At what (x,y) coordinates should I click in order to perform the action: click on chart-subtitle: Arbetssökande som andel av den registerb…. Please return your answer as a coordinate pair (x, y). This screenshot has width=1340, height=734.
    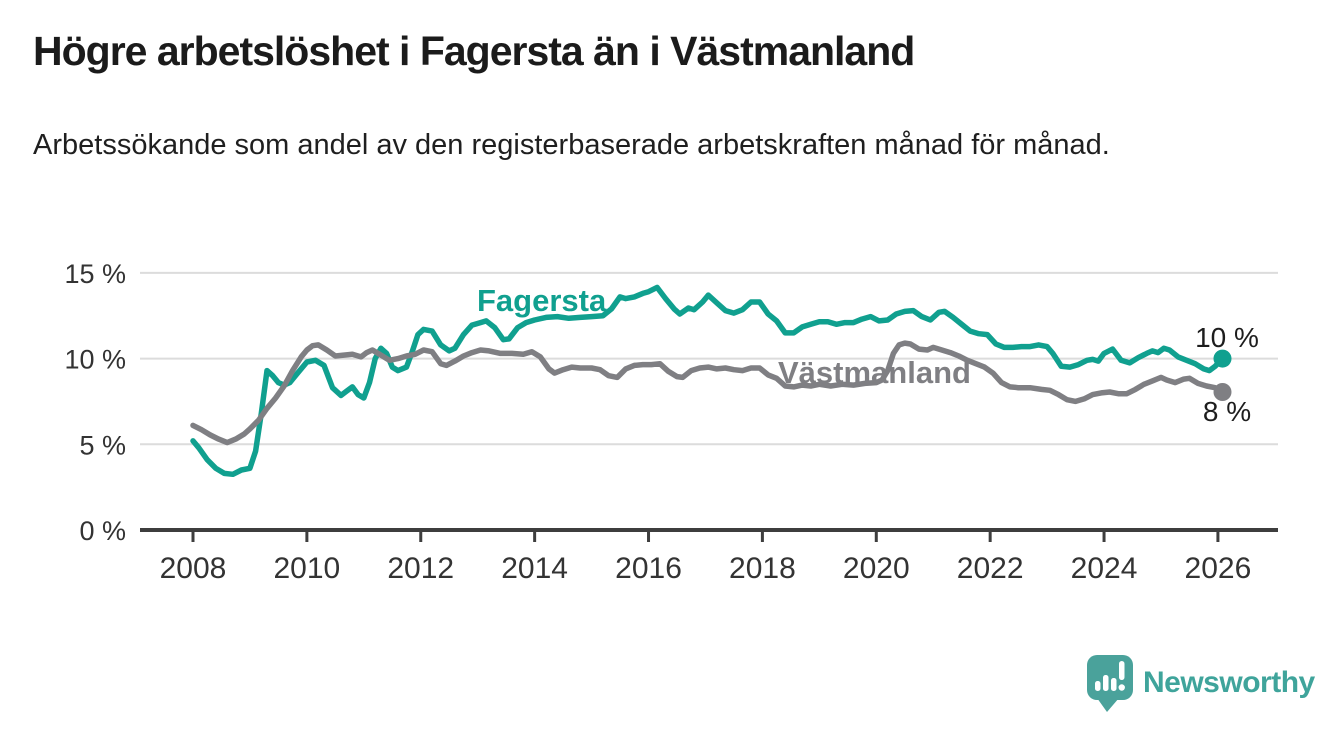
    Looking at the image, I should click on (571, 145).